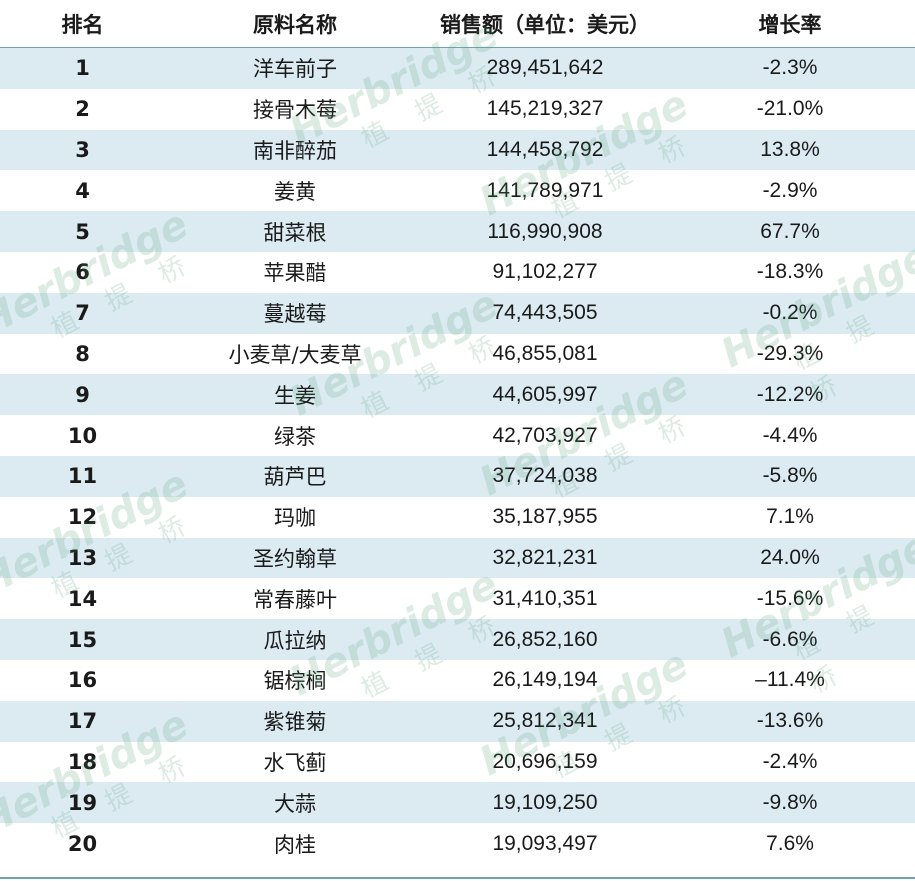 The width and height of the screenshot is (915, 881). Describe the element at coordinates (82, 313) in the screenshot. I see `rank-cell: 7` at that location.